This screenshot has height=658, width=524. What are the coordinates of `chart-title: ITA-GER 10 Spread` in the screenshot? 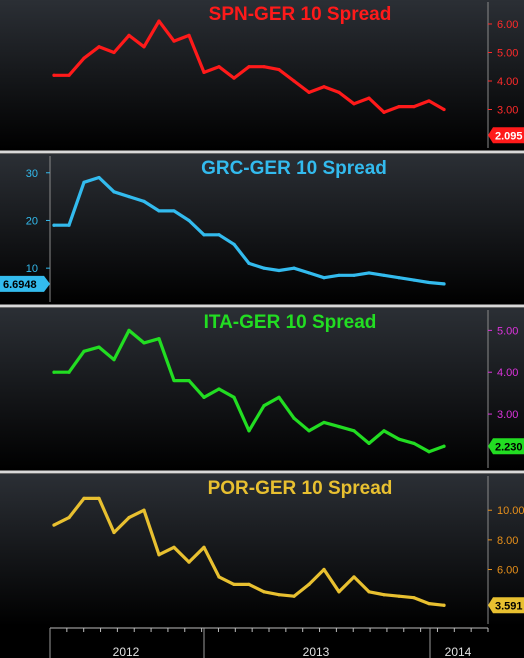 It's located at (290, 322).